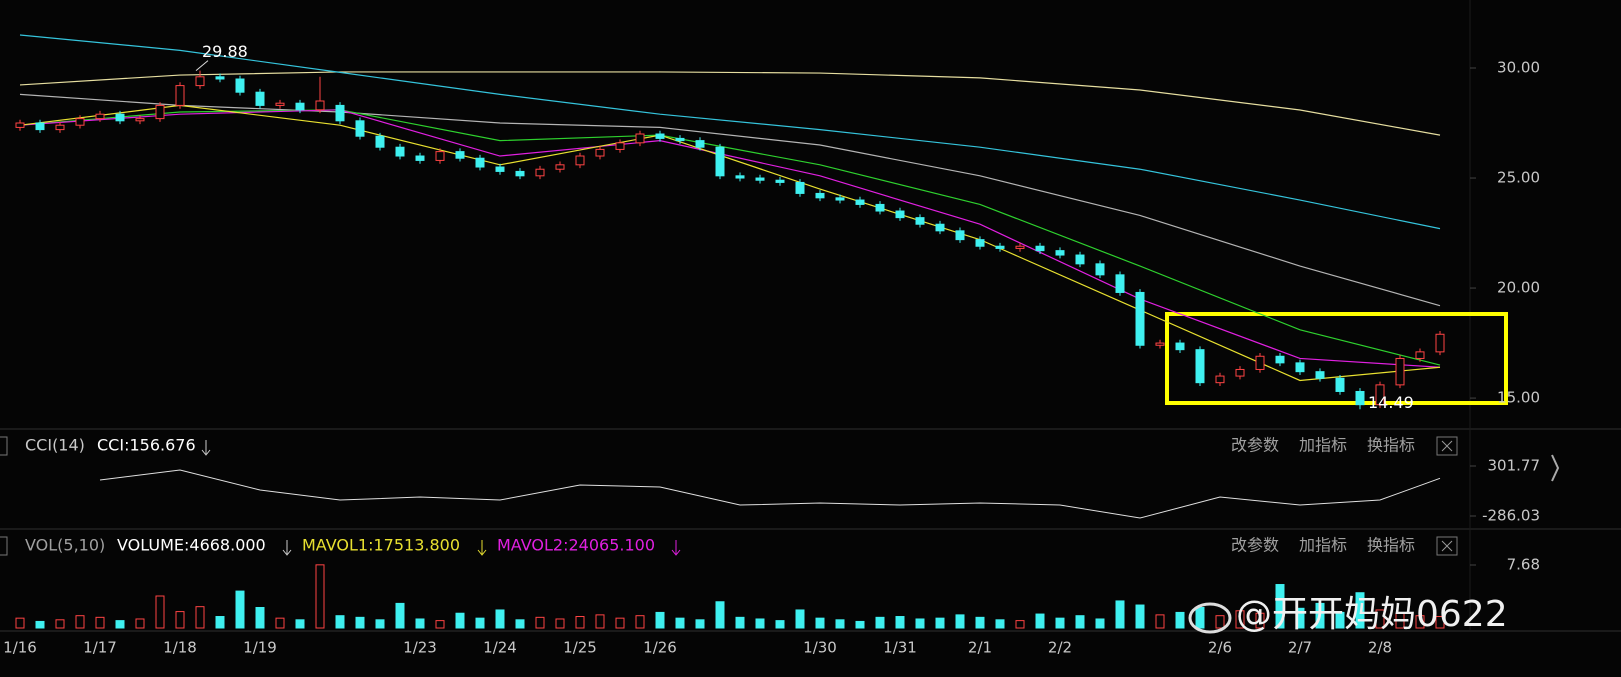 The width and height of the screenshot is (1621, 677). Describe the element at coordinates (1518, 398) in the screenshot. I see `y-tick-label: 15.00` at that location.